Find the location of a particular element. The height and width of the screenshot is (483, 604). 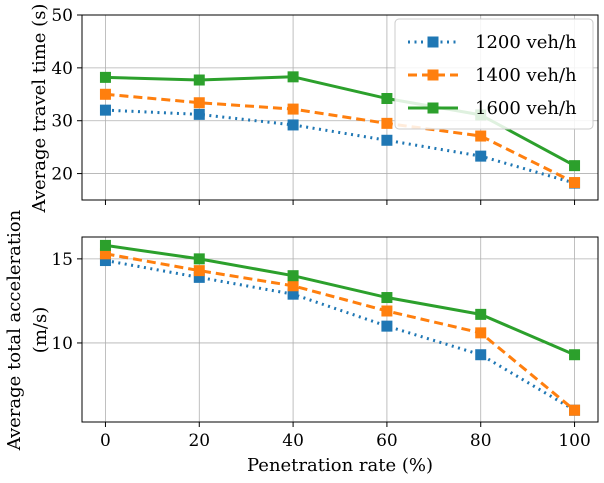

travel-time-y-tick-label: 20 is located at coordinates (62, 175).